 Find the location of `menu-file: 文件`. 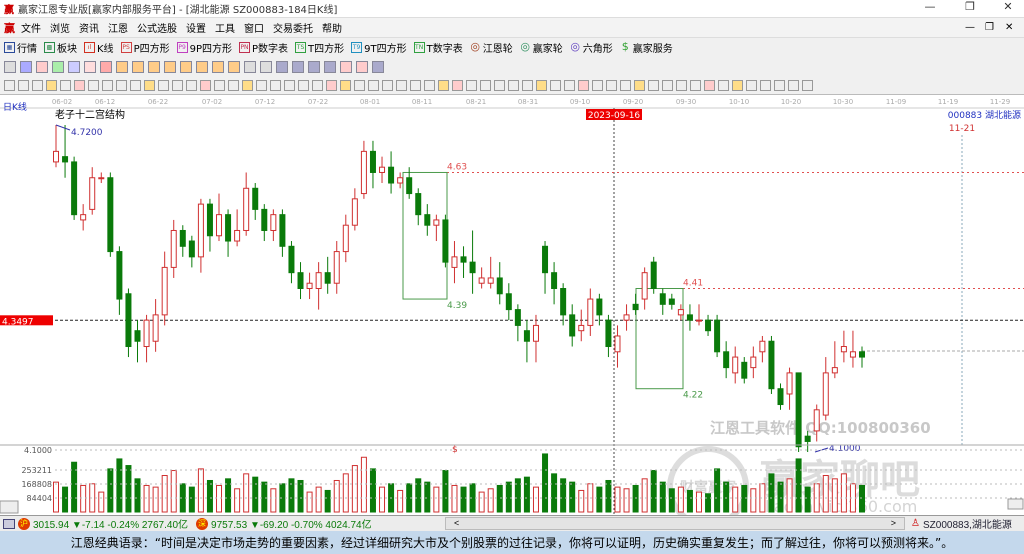

menu-file: 文件 is located at coordinates (31, 29).